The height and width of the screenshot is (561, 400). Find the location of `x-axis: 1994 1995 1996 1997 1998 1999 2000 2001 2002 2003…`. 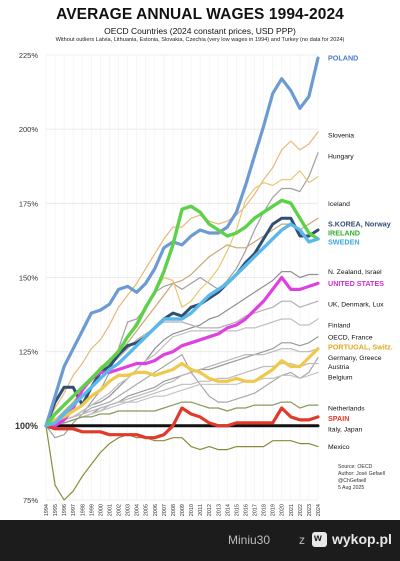

x-axis: 1994 1995 1996 1997 1998 1999 2000 2001 2002 2003… is located at coordinates (183, 510).